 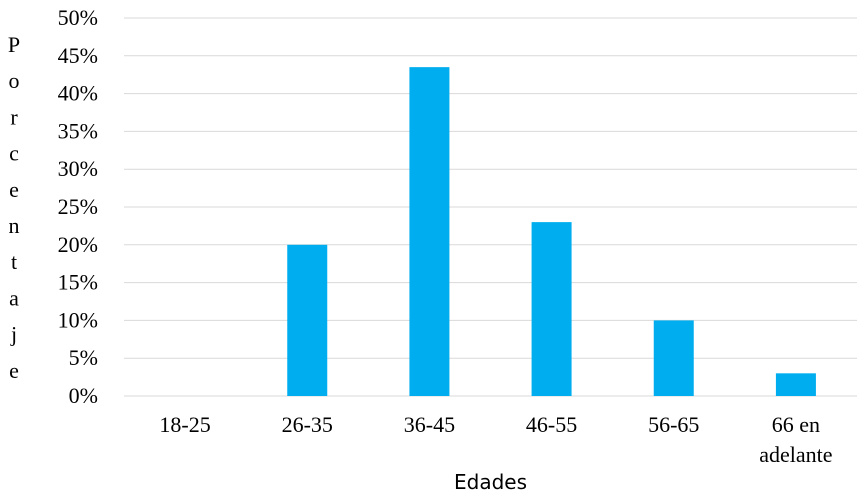 What do you see at coordinates (78, 244) in the screenshot?
I see `y-tick-label: 20%` at bounding box center [78, 244].